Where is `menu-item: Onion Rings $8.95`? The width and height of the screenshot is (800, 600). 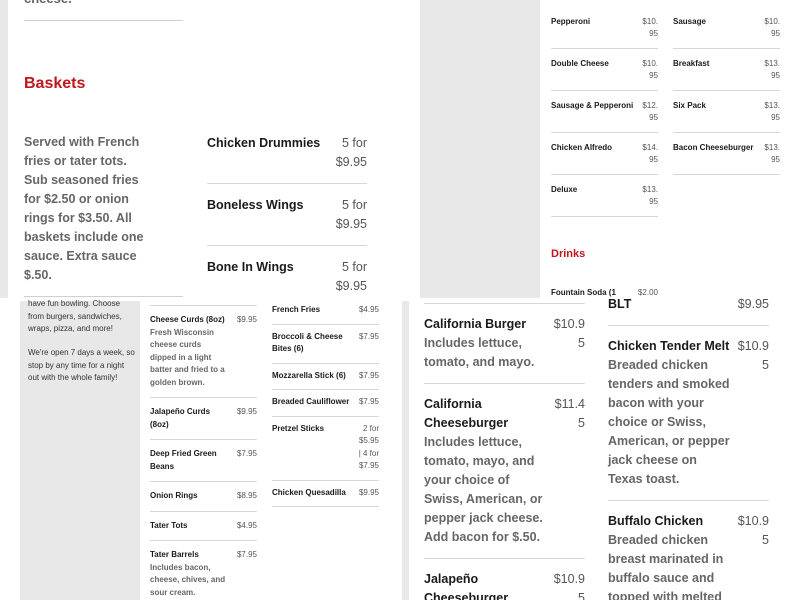 menu-item: Onion Rings $8.95 is located at coordinates (203, 497).